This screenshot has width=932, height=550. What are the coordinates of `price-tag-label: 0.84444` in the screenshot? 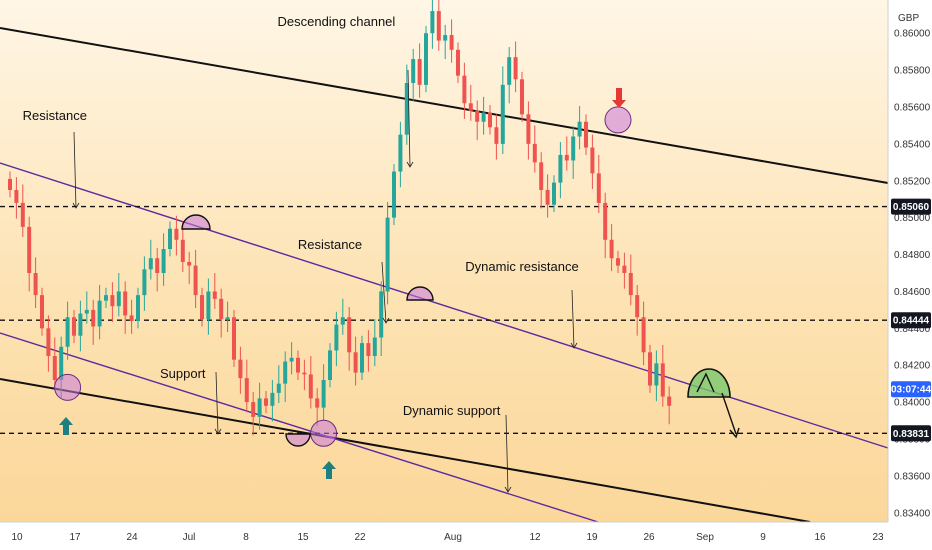 It's located at (911, 321).